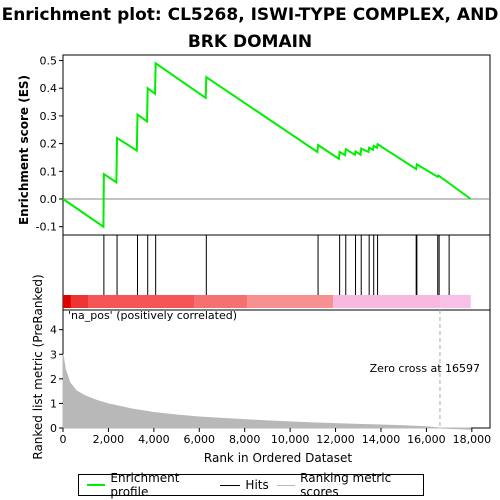 Image resolution: width=500 pixels, height=500 pixels. What do you see at coordinates (267, 392) in the screenshot?
I see `ranking-metric-area` at bounding box center [267, 392].